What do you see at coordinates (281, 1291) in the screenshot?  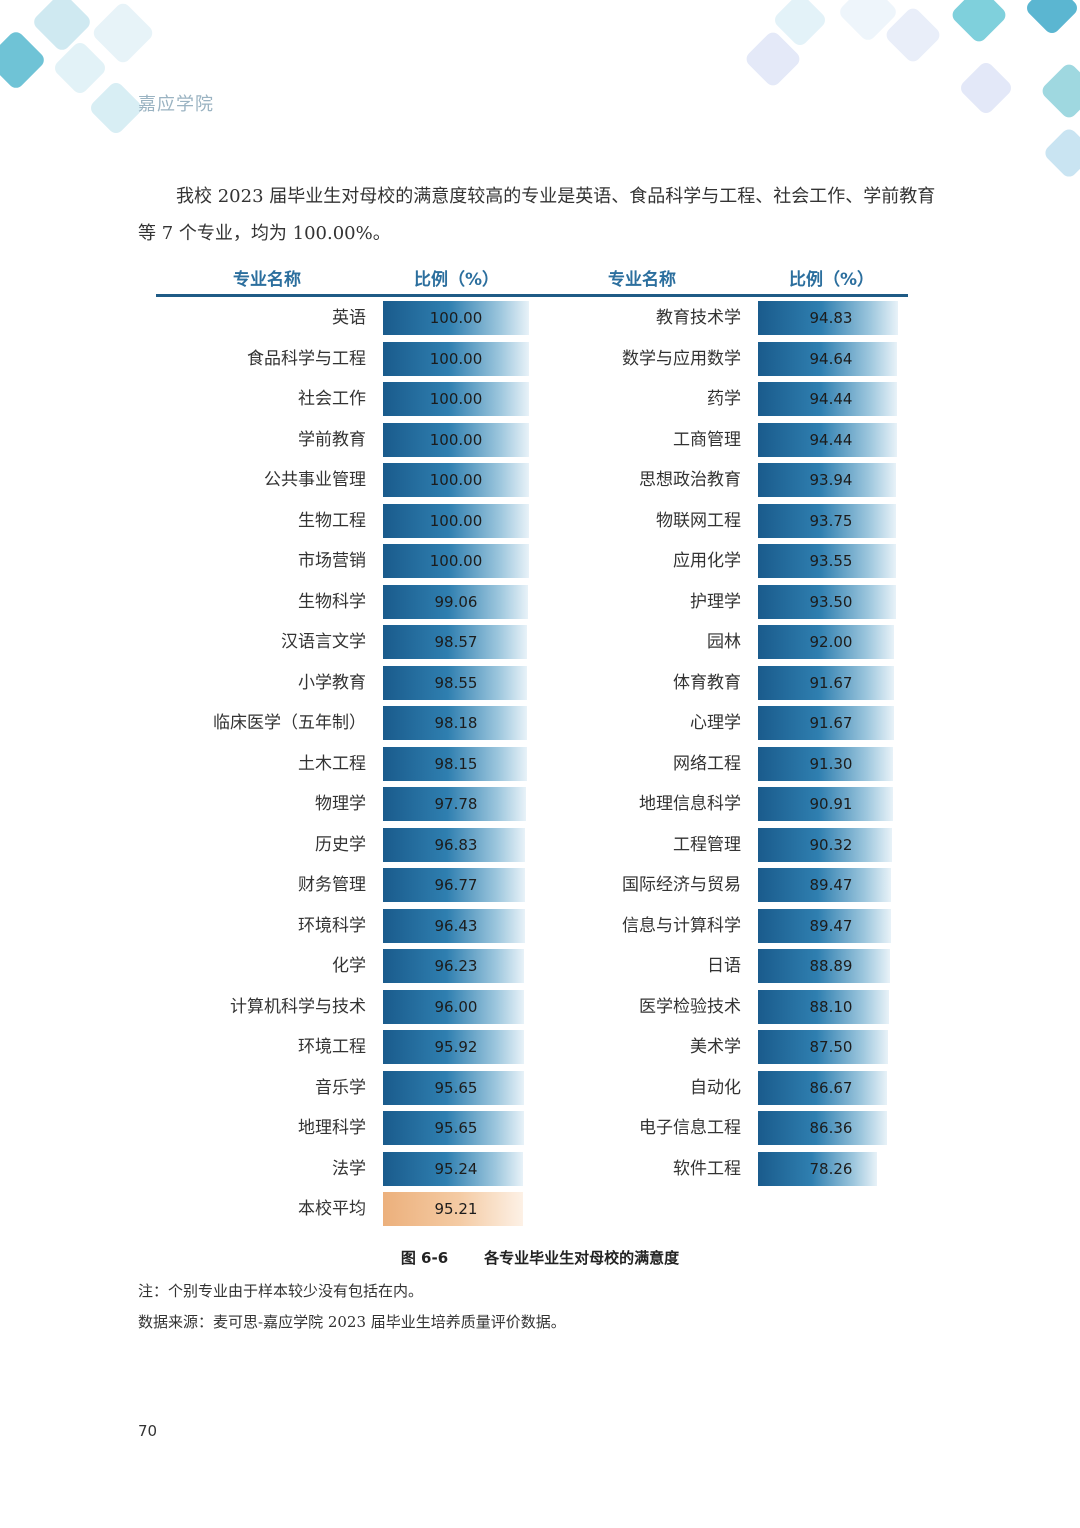 I see `footnote: 注：个别专业由于样本较少没有包括在内。` at bounding box center [281, 1291].